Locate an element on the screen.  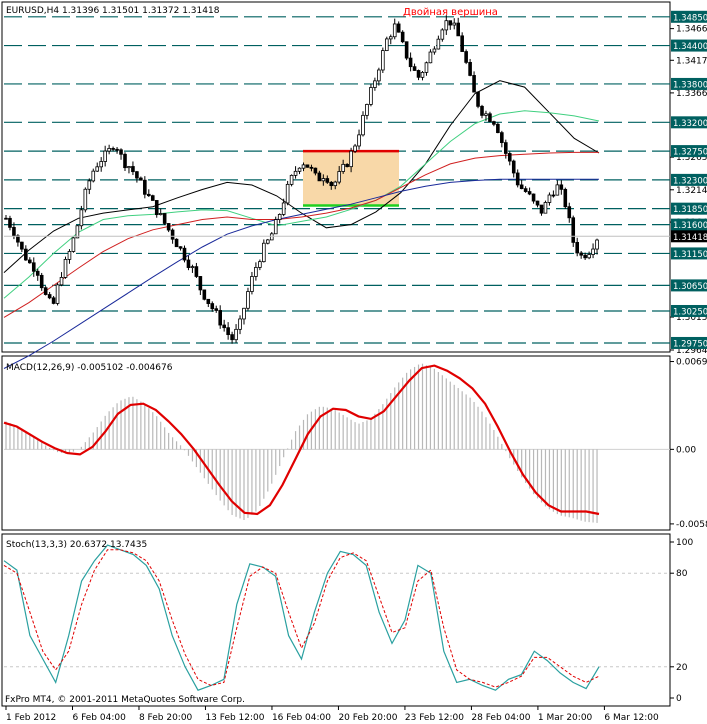
level-price-label: 1.34850 is located at coordinates (690, 18).